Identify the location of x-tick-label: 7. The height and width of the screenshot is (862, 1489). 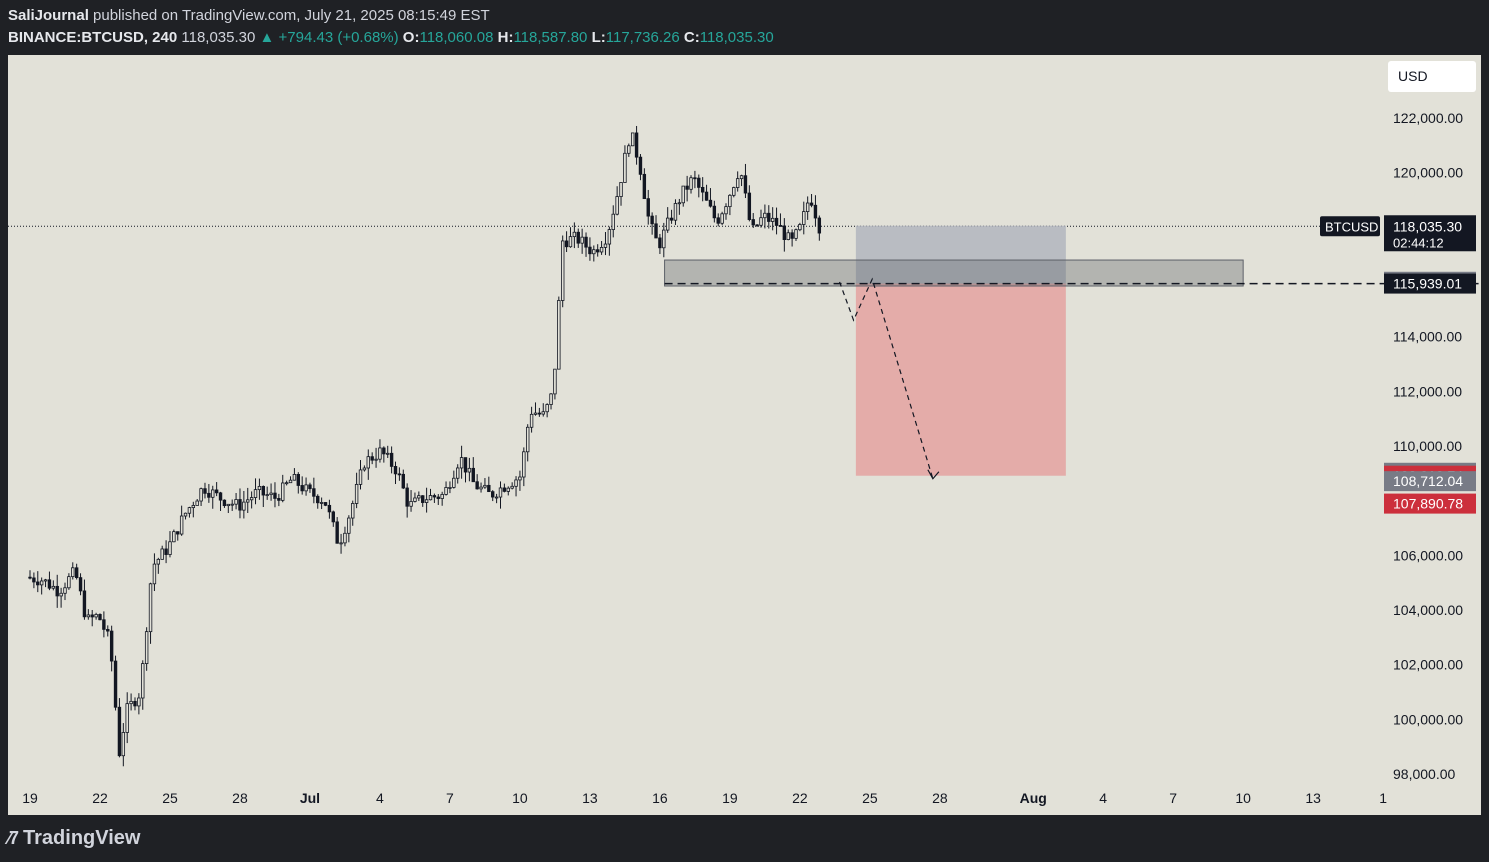
(450, 798).